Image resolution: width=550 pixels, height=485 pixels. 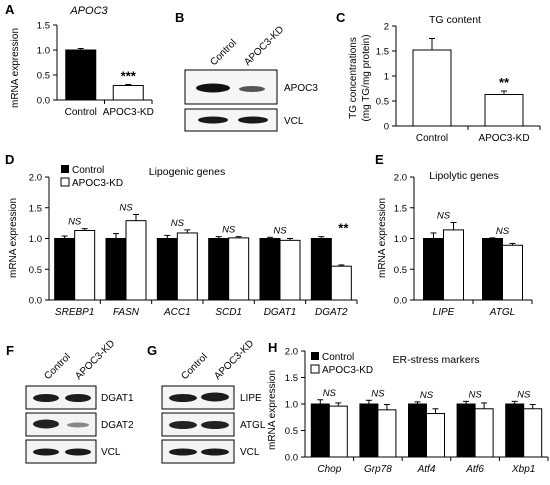 What do you see at coordinates (244, 120) in the screenshot?
I see `blot-vcl-b: VCL` at bounding box center [244, 120].